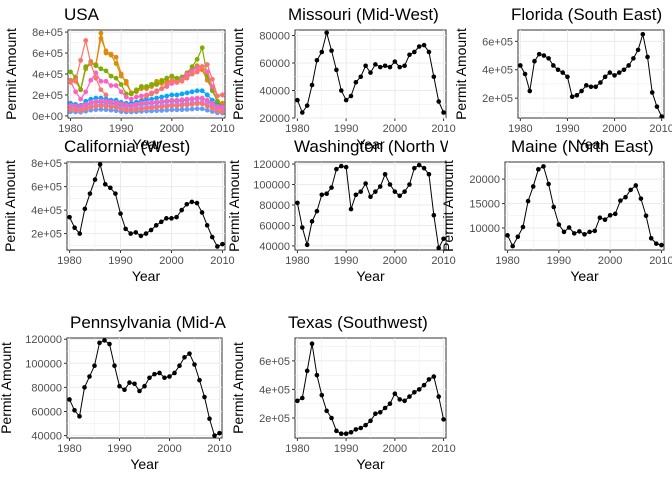 This screenshot has width=672, height=480. I want to click on y-tick-label: 120000, so click(271, 165).